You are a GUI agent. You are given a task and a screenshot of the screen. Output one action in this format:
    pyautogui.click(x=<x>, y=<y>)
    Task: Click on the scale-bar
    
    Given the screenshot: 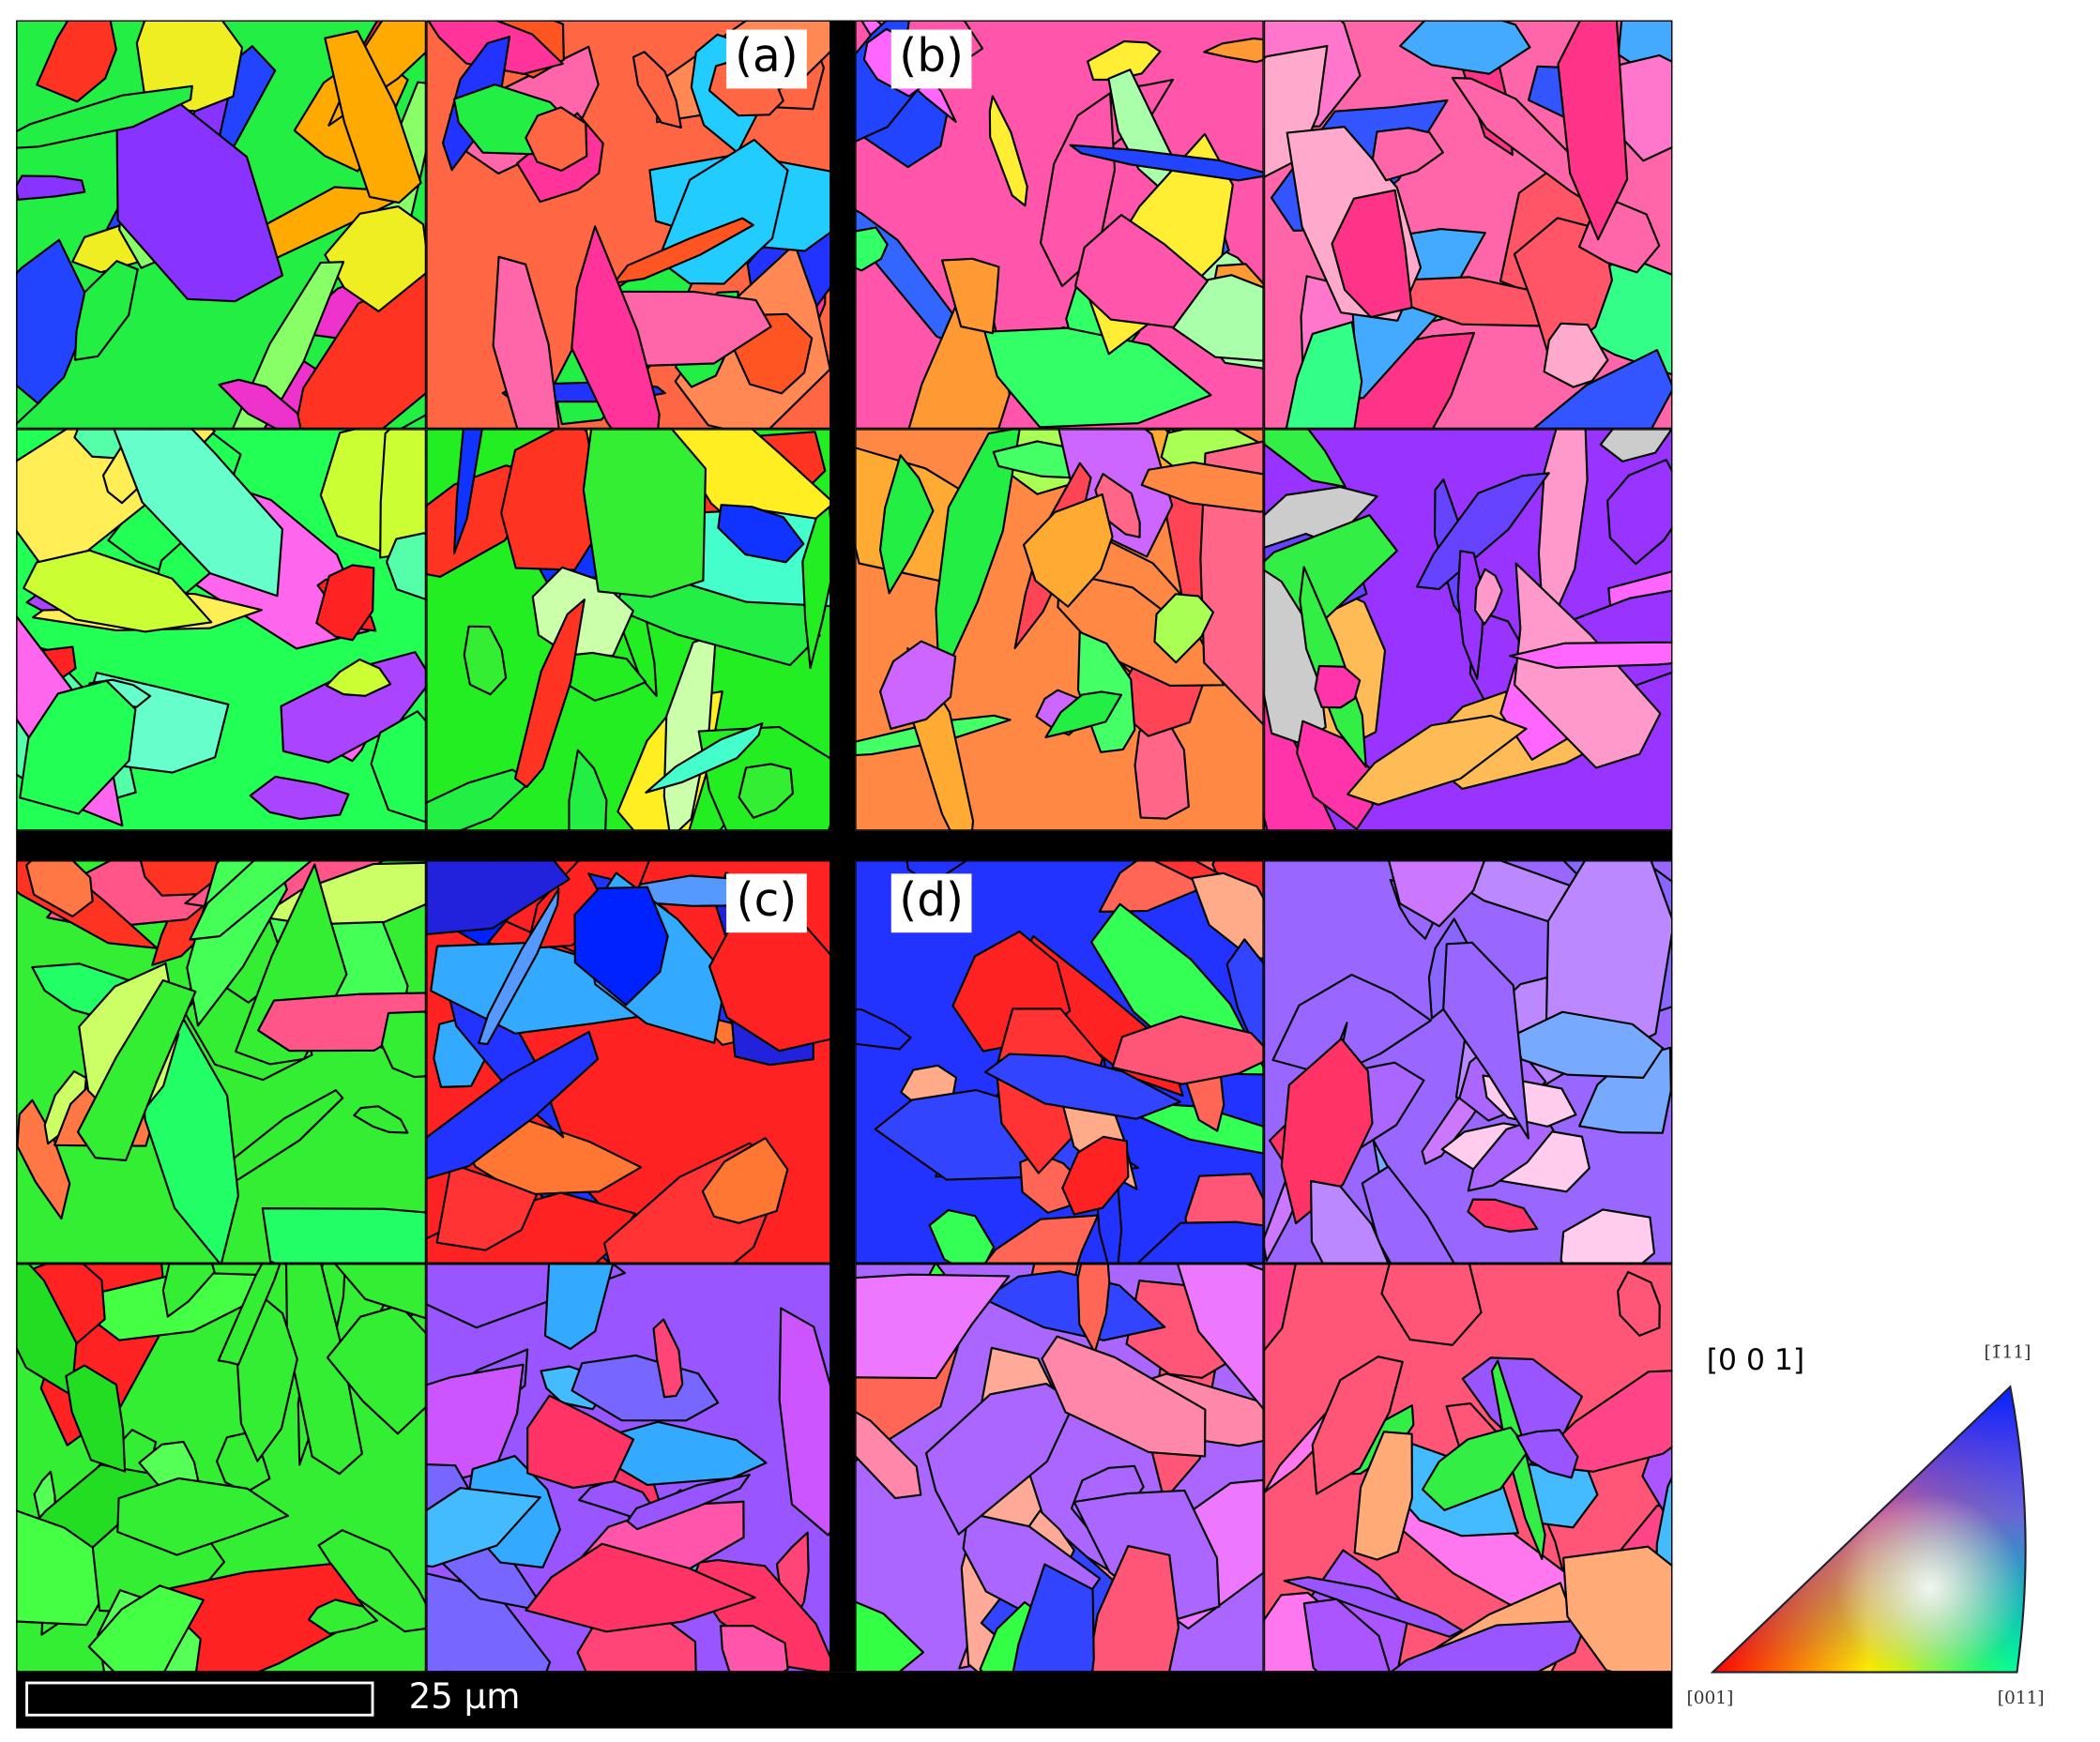 What is the action you would take?
    pyautogui.click(x=199, y=1699)
    